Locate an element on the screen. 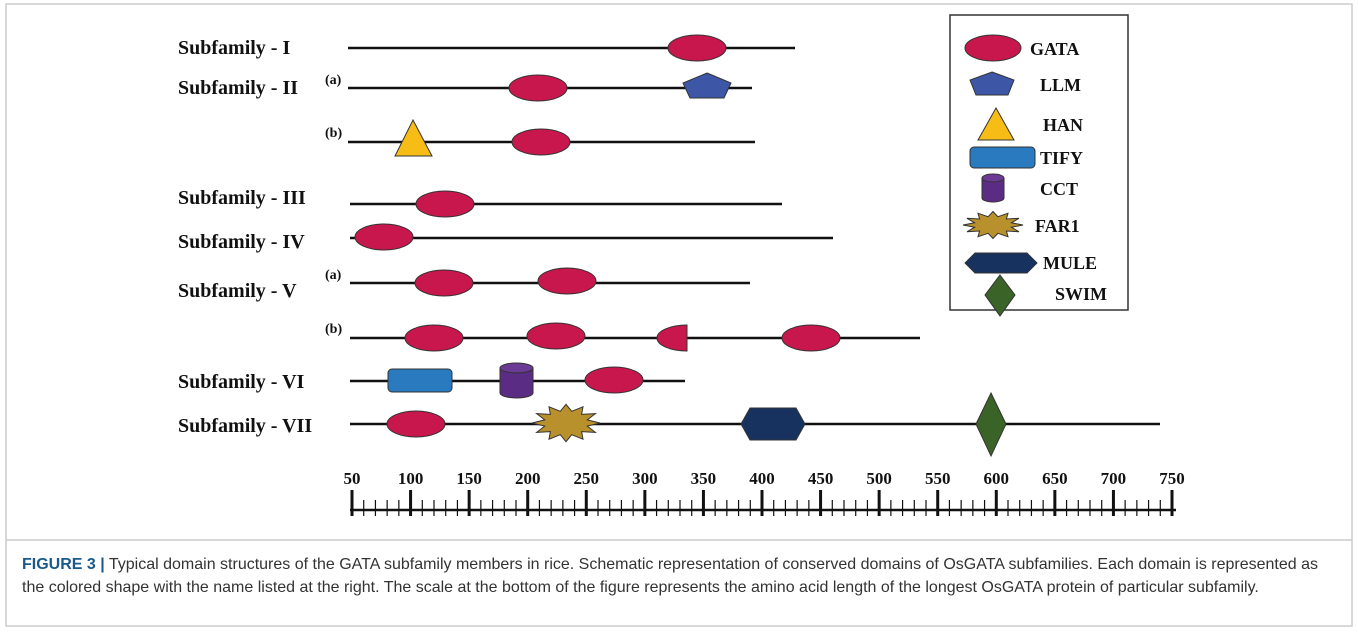  scale-label: 200 is located at coordinates (528, 478).